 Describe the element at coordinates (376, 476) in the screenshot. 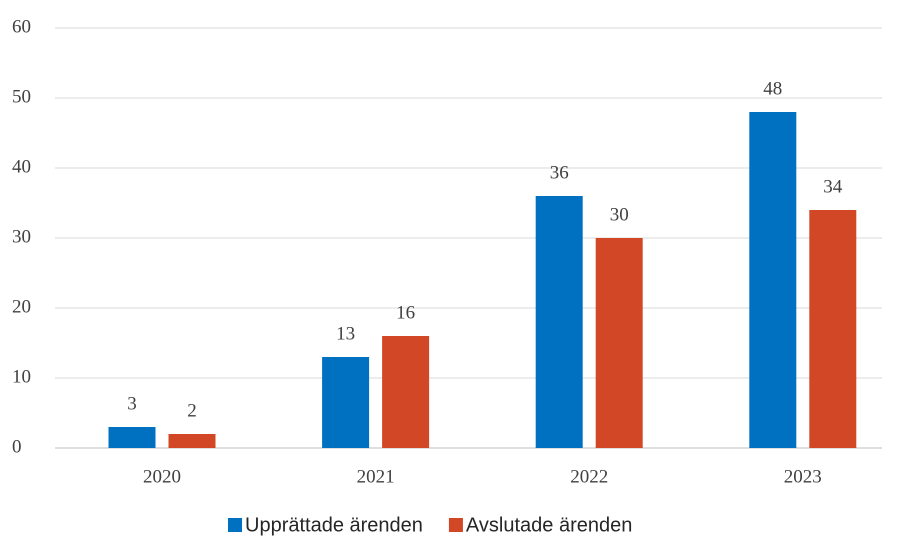

I see `x-tick-label: 2021` at that location.